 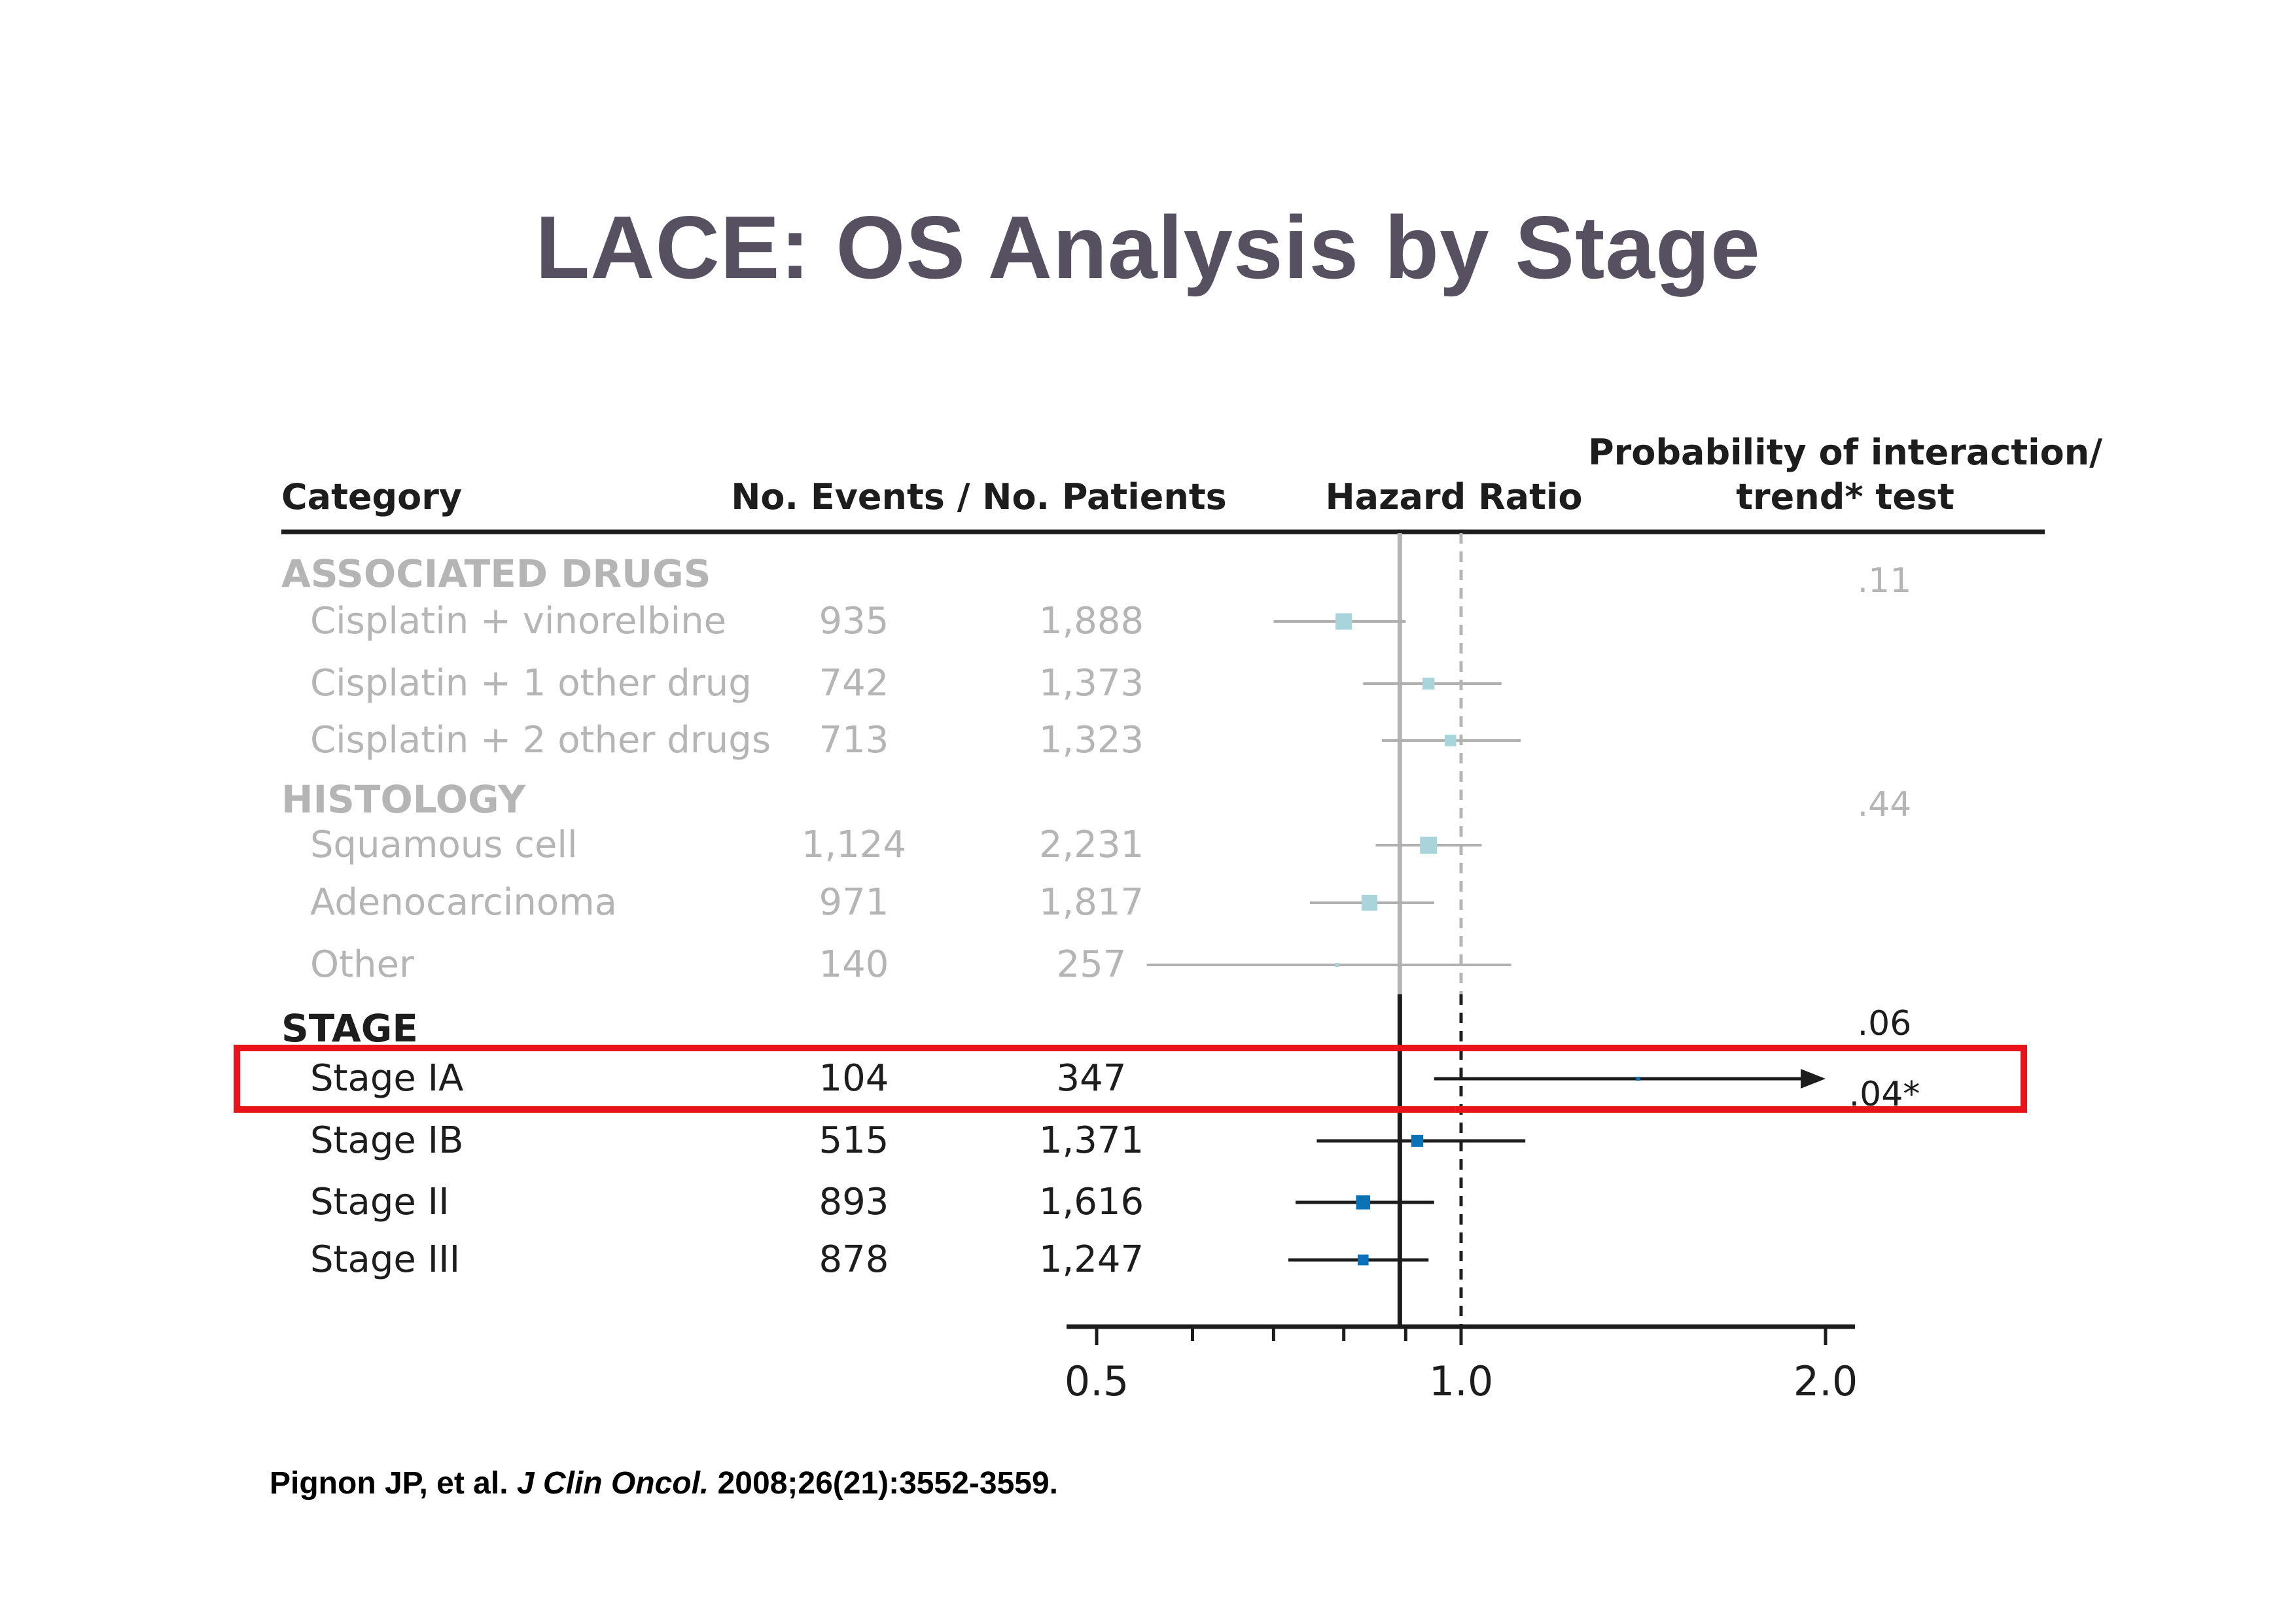 I want to click on events-adenocarcinoma: 971, so click(x=854, y=902).